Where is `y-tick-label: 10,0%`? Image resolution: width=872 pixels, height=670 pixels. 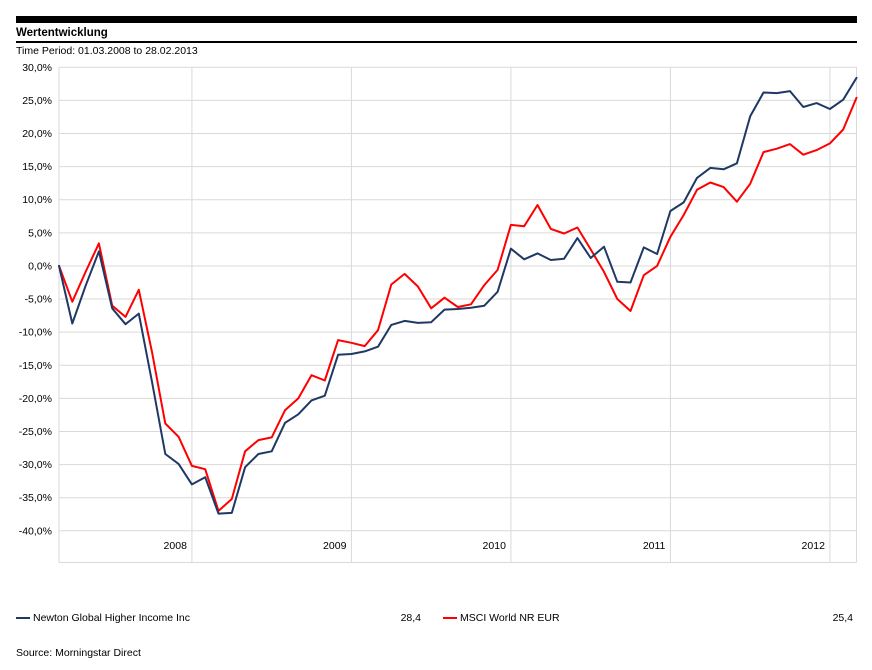
y-tick-label: 10,0% is located at coordinates (37, 200).